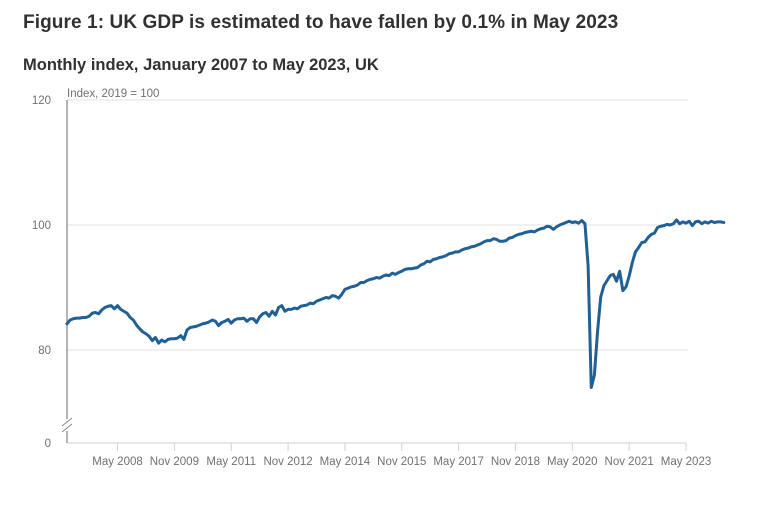  What do you see at coordinates (44, 351) in the screenshot?
I see `y-tick-label-80: 80` at bounding box center [44, 351].